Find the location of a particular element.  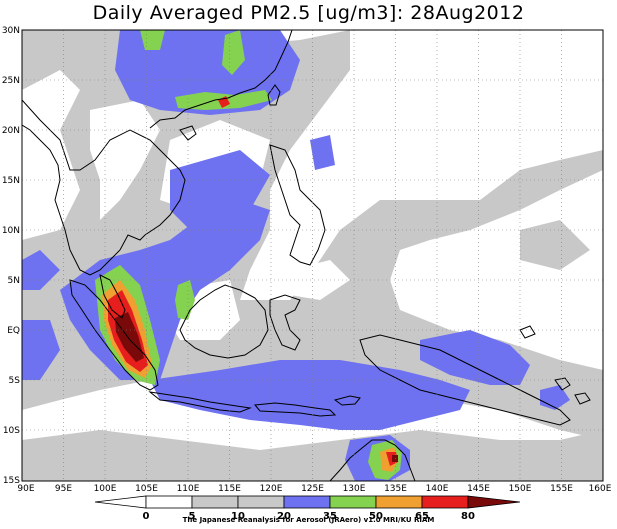

colorbar-label: 5 is located at coordinates (192, 516).